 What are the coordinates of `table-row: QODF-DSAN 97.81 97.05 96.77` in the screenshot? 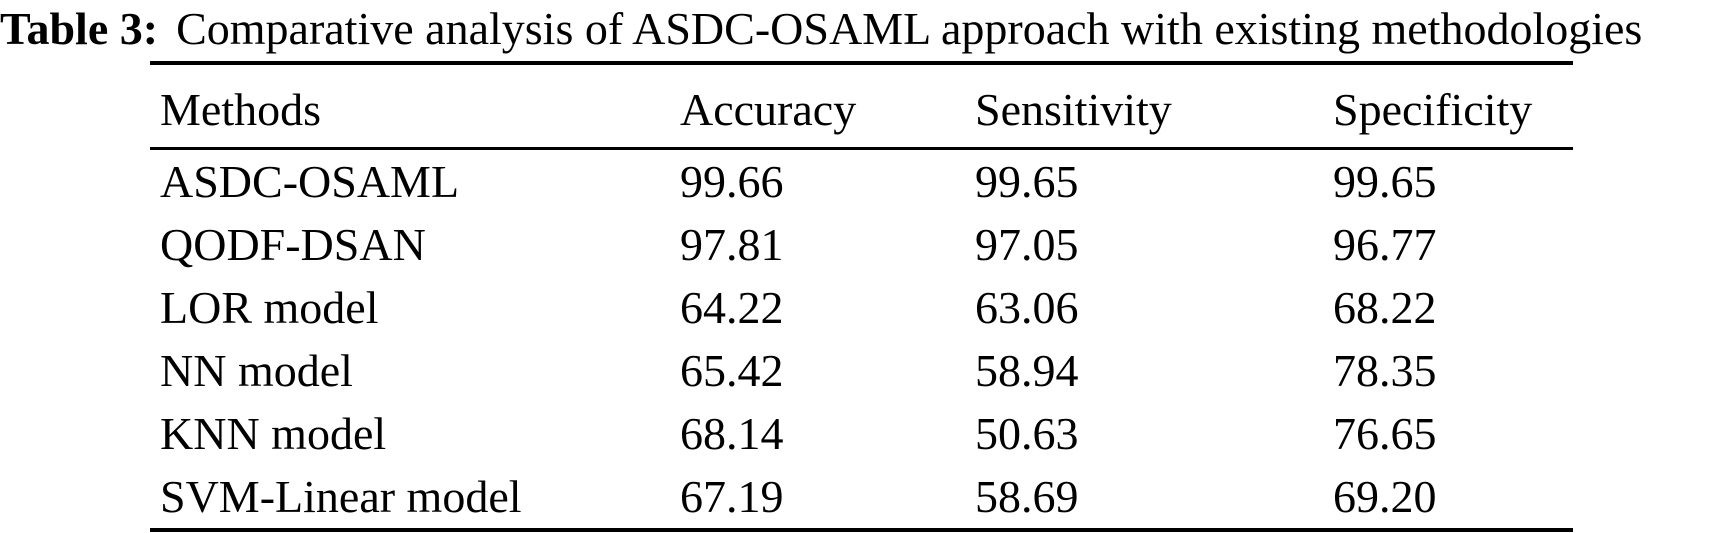 It's located at (861, 244).